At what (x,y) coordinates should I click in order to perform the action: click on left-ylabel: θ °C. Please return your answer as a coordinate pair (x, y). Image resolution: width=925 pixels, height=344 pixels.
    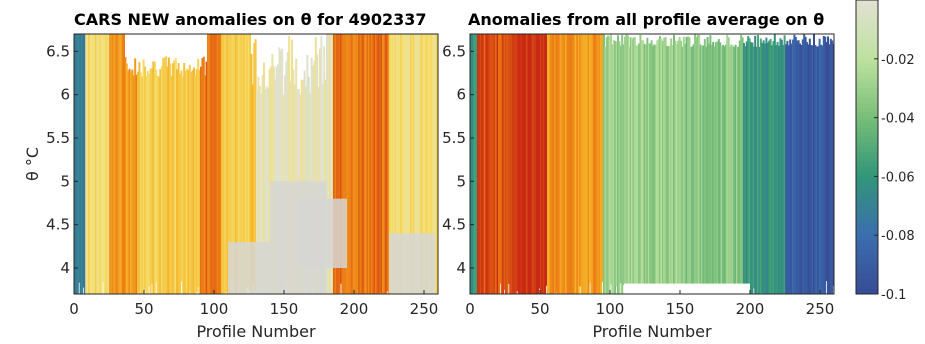
    Looking at the image, I should click on (32, 164).